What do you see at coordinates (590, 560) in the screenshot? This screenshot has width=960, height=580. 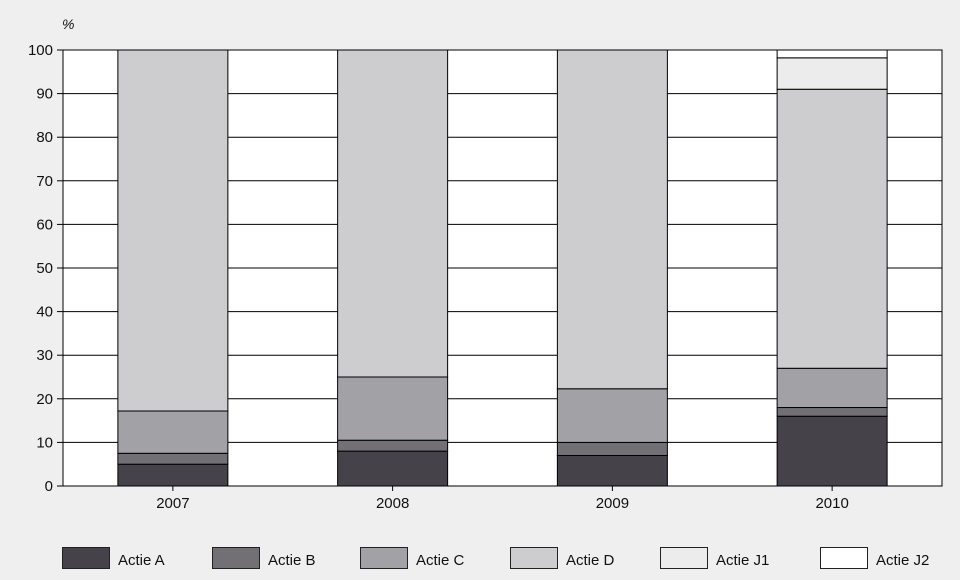 I see `legend-label: Actie D` at bounding box center [590, 560].